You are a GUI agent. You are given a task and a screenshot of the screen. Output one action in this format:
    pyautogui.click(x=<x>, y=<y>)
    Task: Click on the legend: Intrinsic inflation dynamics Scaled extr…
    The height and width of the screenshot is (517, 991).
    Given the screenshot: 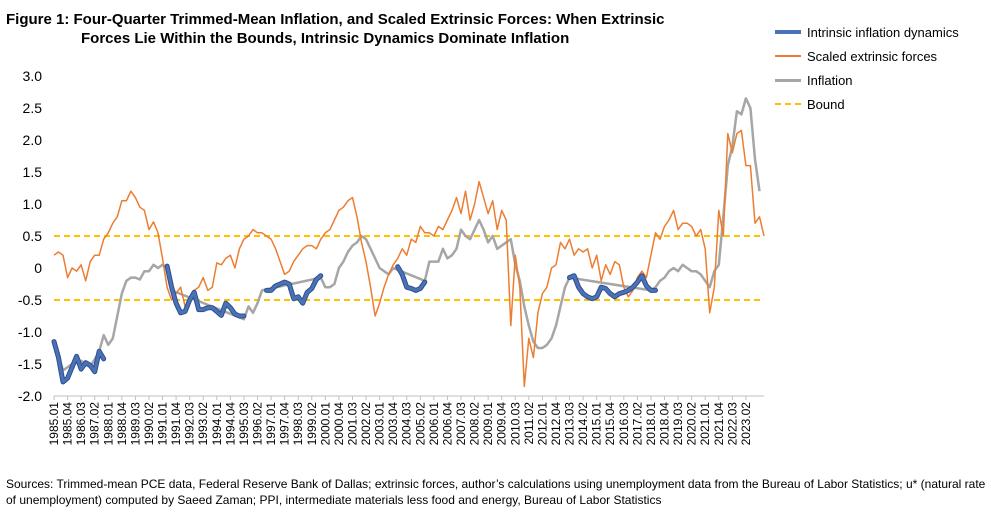 What is the action you would take?
    pyautogui.click(x=867, y=68)
    